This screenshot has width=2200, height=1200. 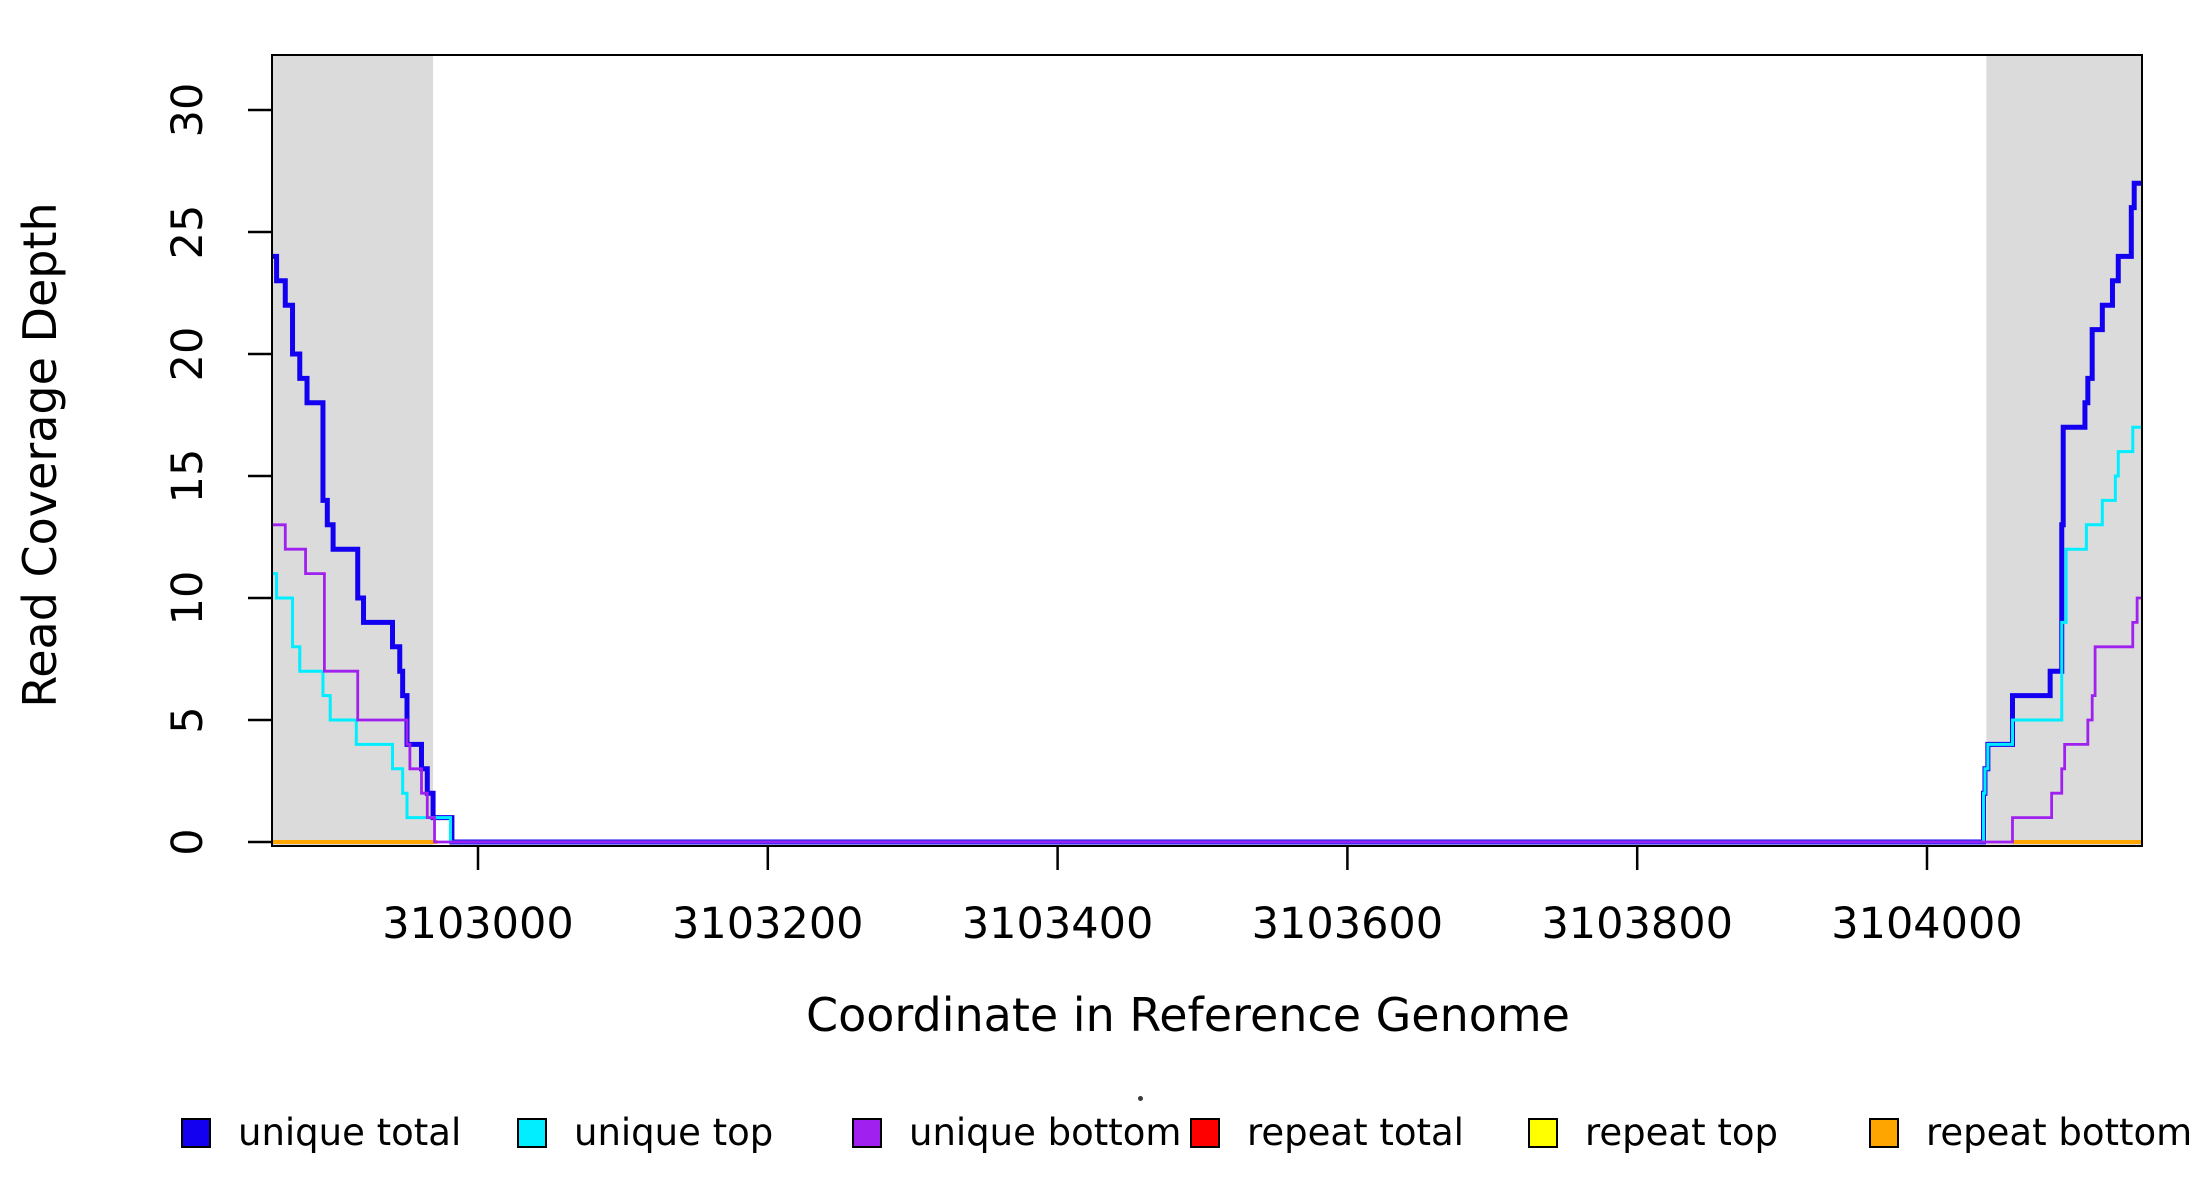 What do you see at coordinates (1927, 924) in the screenshot?
I see `x-tick-label: 3104000` at bounding box center [1927, 924].